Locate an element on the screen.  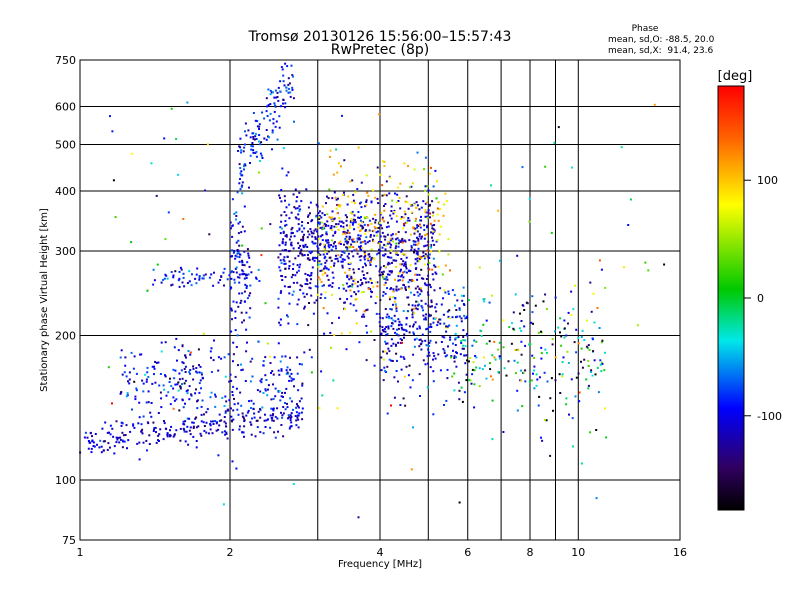
colorbar-tick-label: 0 is located at coordinates (760, 298).